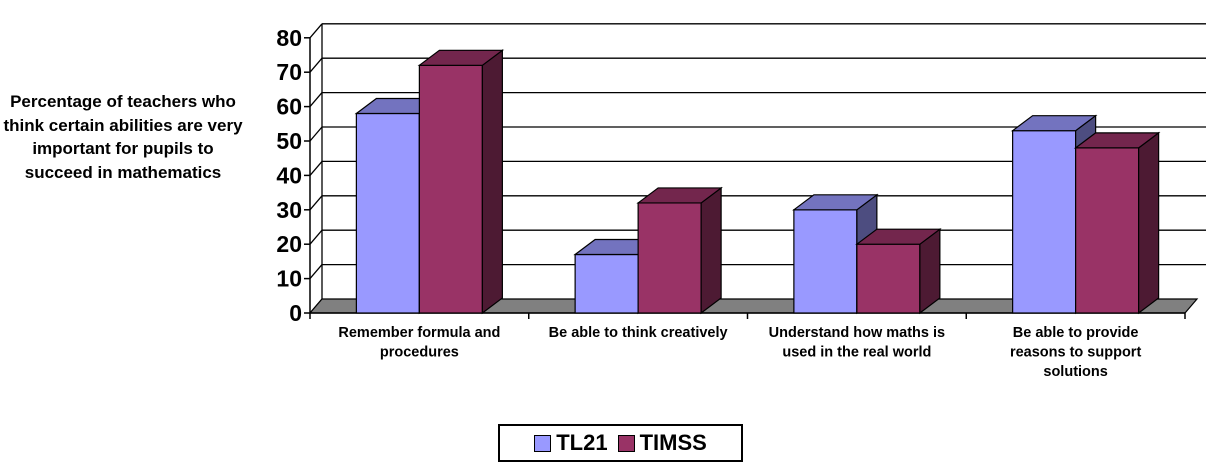 The height and width of the screenshot is (464, 1206). What do you see at coordinates (1075, 353) in the screenshot?
I see `x-tick-label: reasons to support` at bounding box center [1075, 353].